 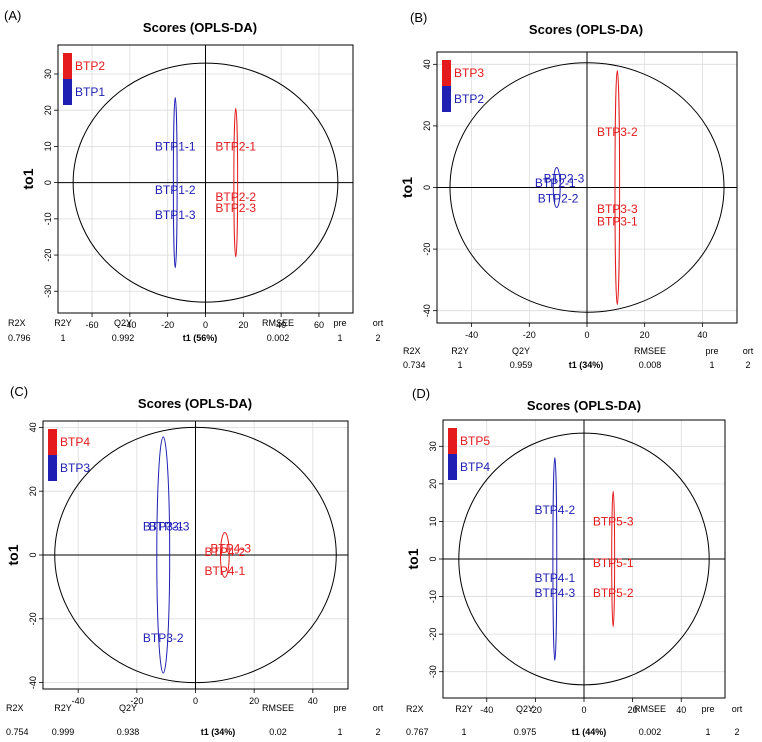 I want to click on point-label: BTP2-1, so click(x=235, y=146).